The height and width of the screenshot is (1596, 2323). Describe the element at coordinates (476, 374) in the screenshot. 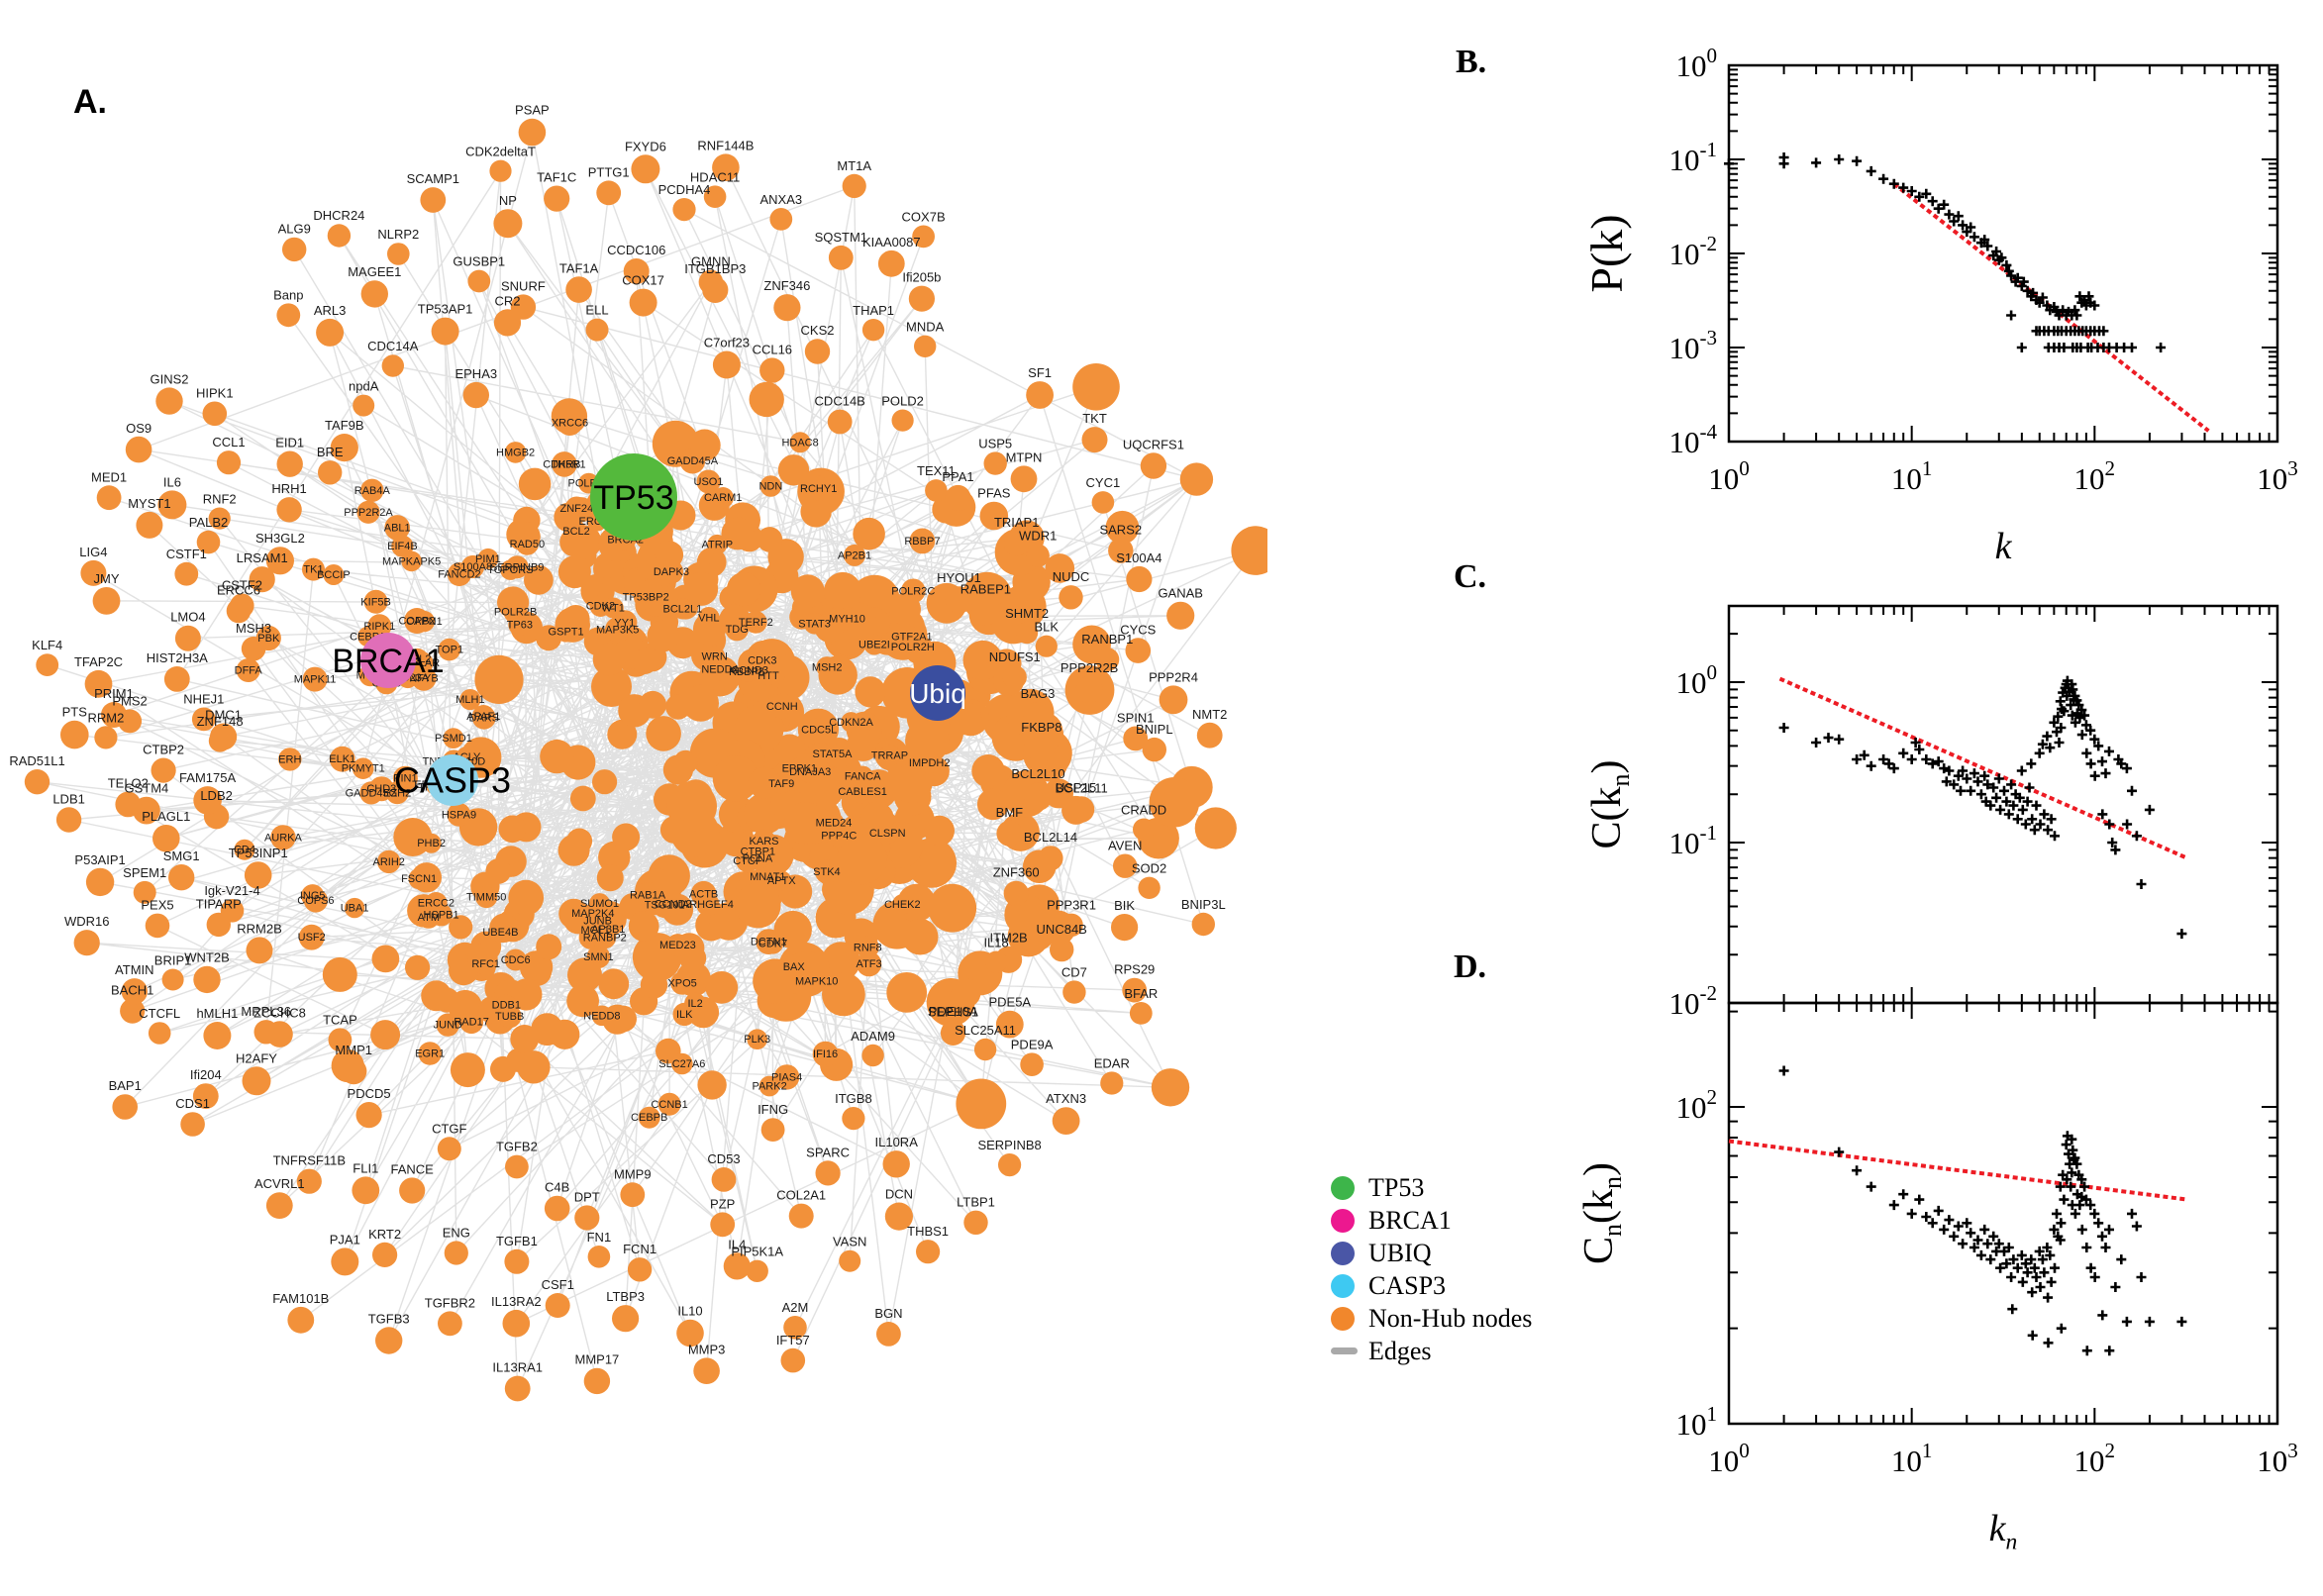

I see `network-node-label: EPHA3` at that location.